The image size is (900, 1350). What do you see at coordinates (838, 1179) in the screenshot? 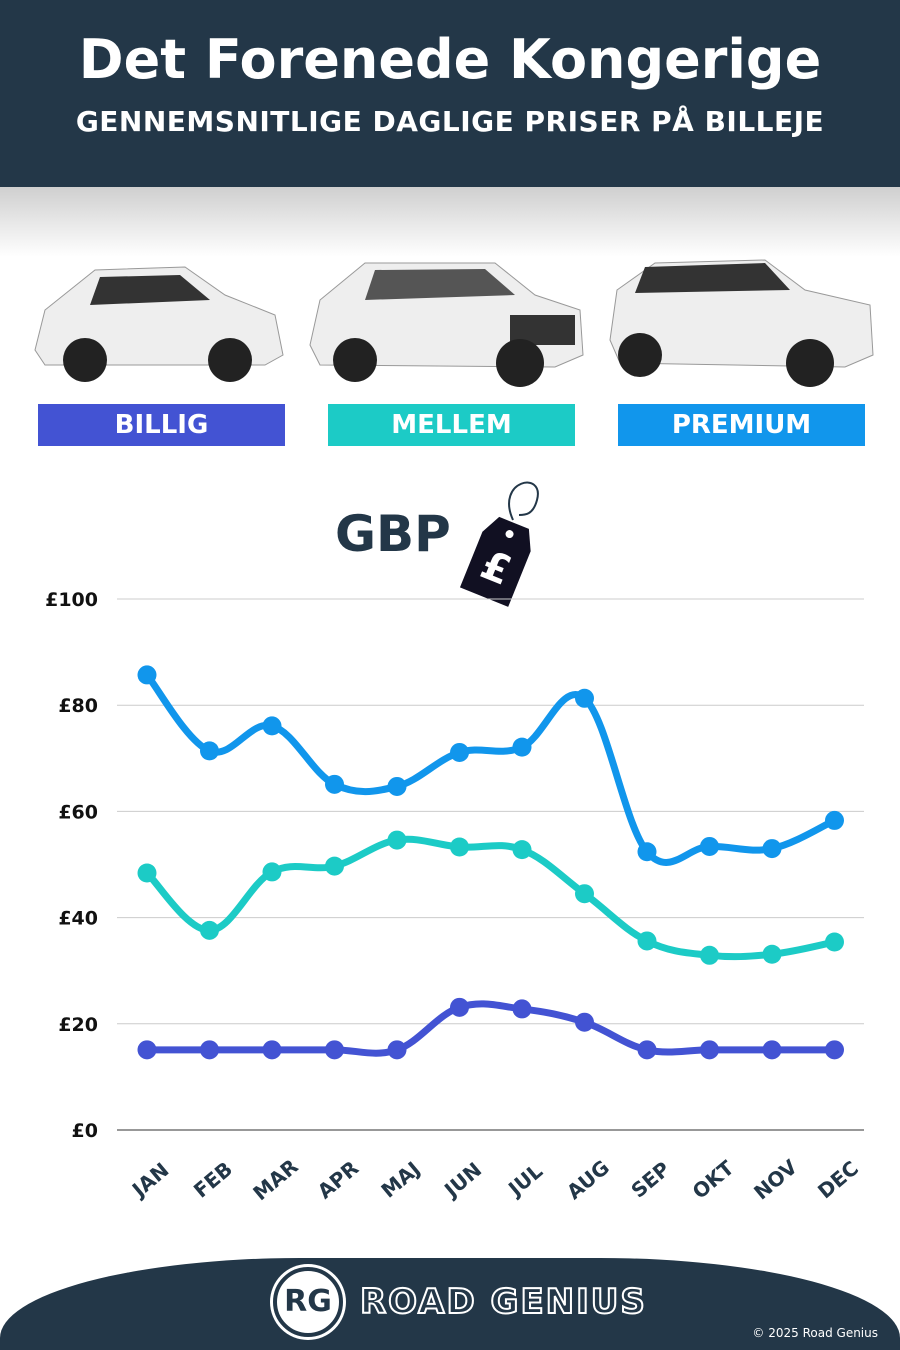
I see `x-tick-label: DEC` at bounding box center [838, 1179].